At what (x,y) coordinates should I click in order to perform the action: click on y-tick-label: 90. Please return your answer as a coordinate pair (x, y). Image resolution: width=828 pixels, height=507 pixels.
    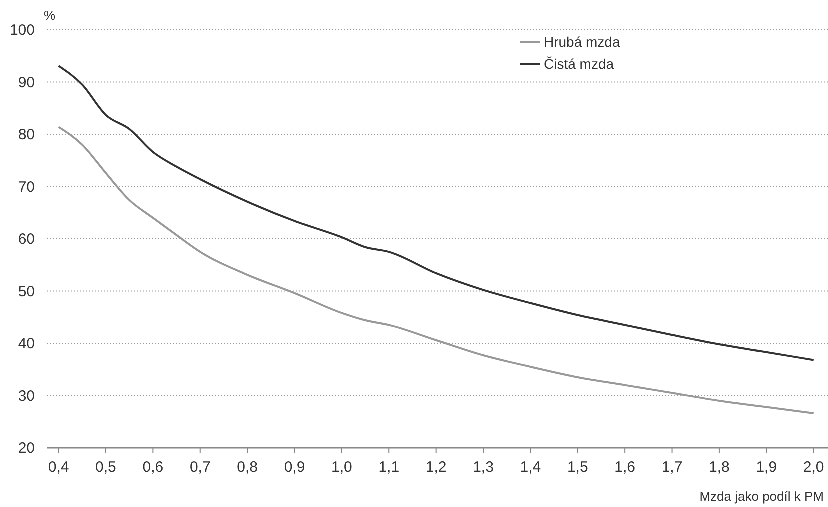
    Looking at the image, I should click on (26, 83).